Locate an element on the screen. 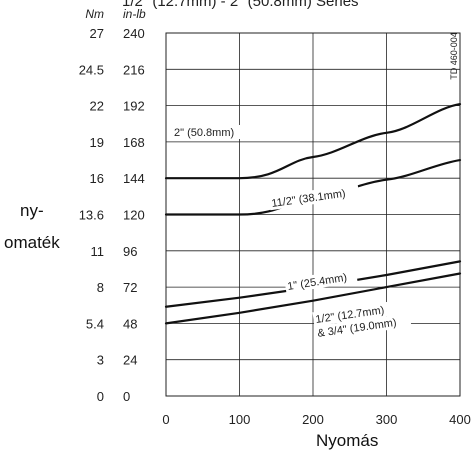 The height and width of the screenshot is (458, 475). y-tick-label-nm: 11 is located at coordinates (98, 251).